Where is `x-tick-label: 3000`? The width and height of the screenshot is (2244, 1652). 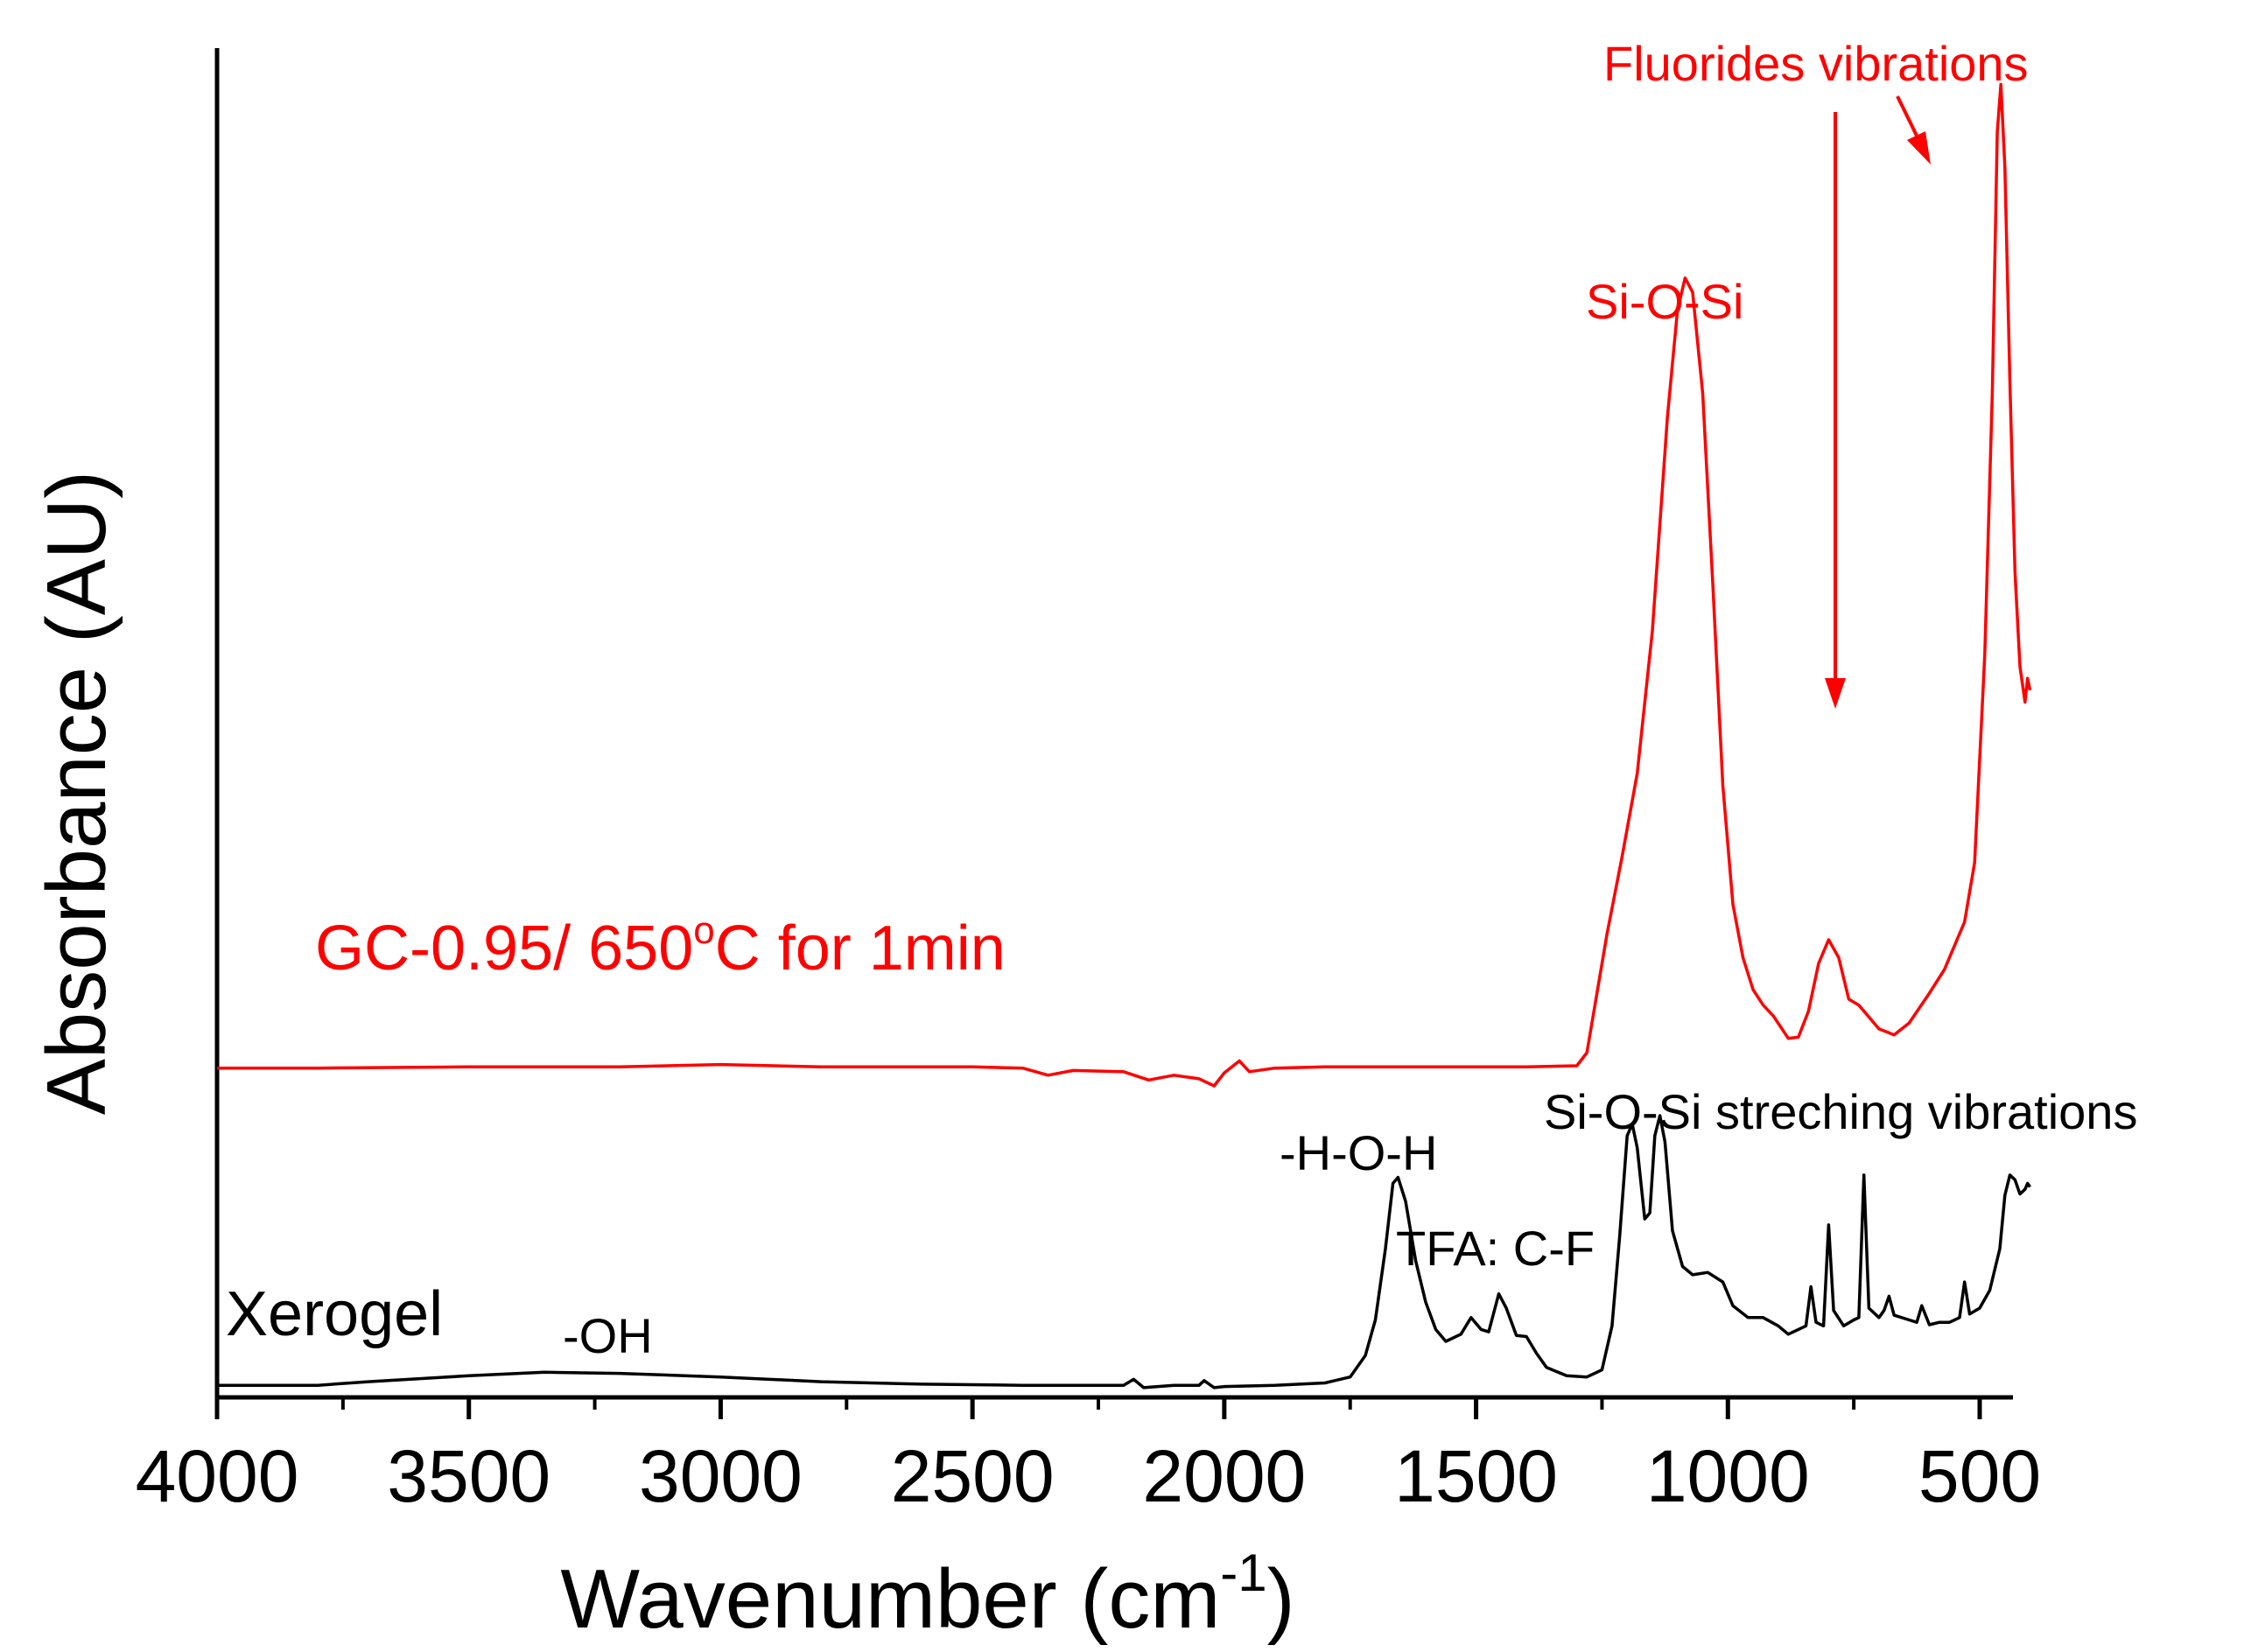 x-tick-label: 3000 is located at coordinates (721, 1476).